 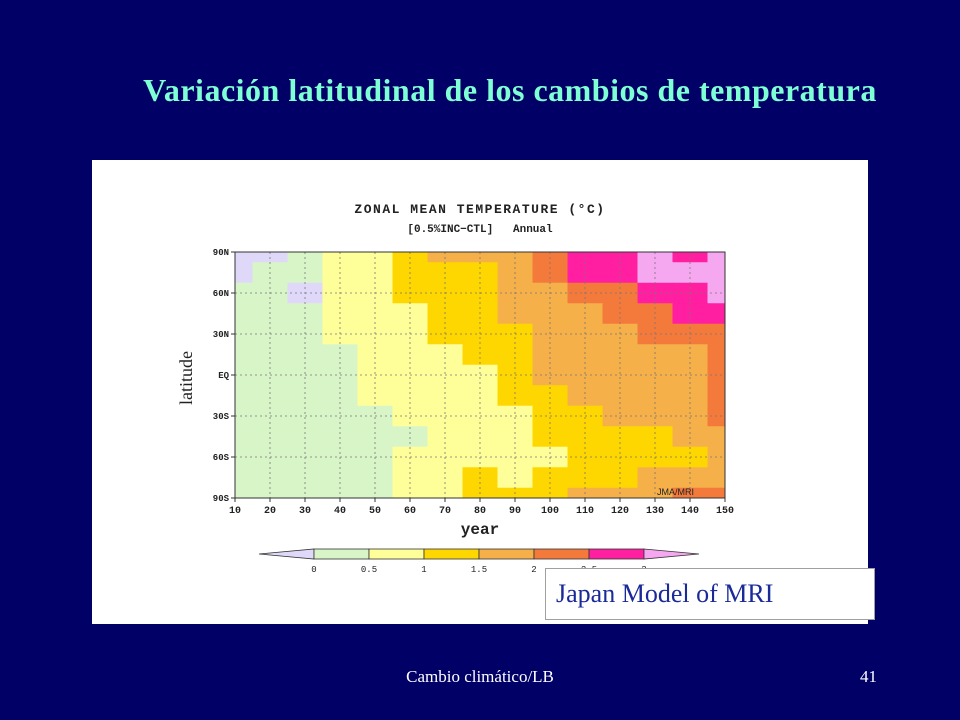 I want to click on x-tick-label: 140, so click(x=690, y=511).